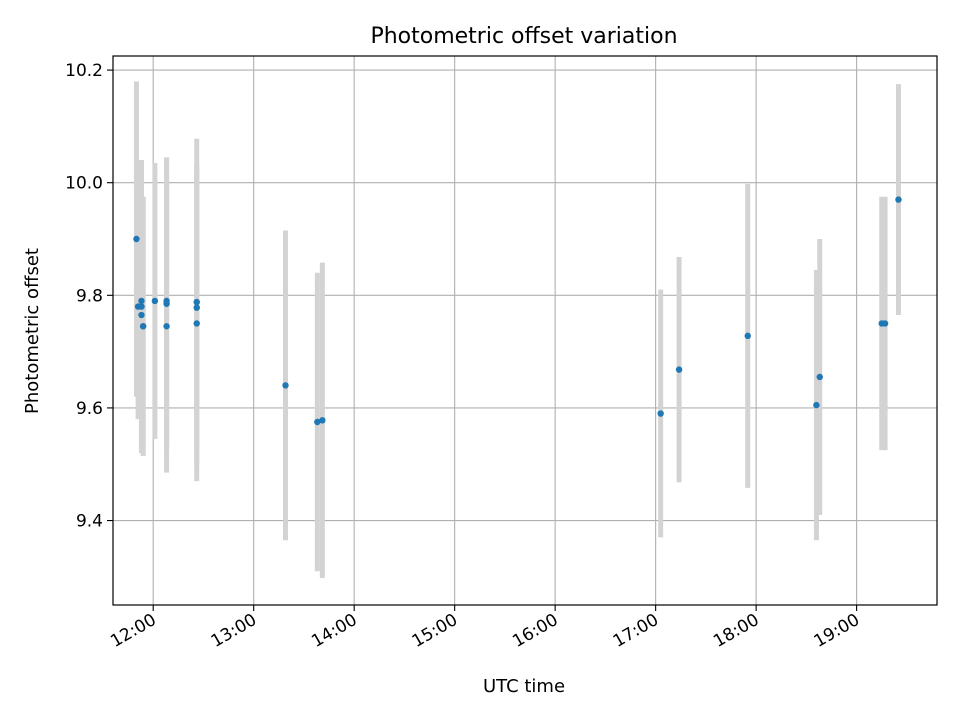 Image resolution: width=960 pixels, height=720 pixels. What do you see at coordinates (89, 296) in the screenshot?
I see `y-tick-label: 9.8` at bounding box center [89, 296].